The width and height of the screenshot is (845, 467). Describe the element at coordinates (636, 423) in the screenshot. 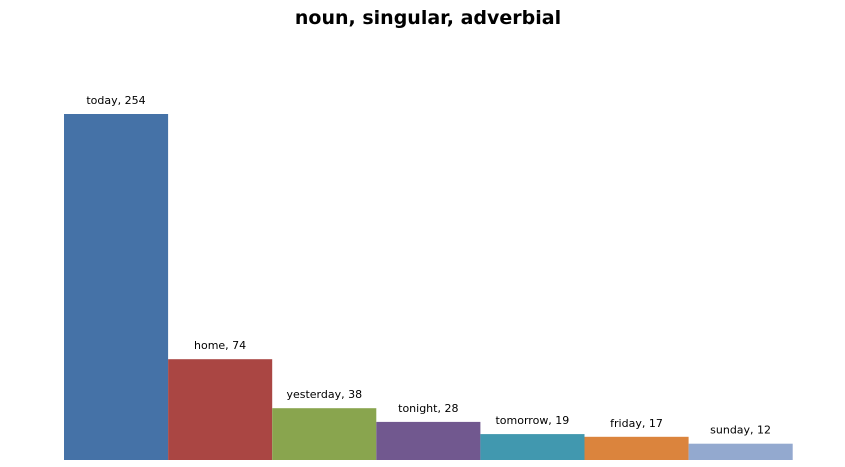

I see `data-label-friday: friday, 17` at that location.